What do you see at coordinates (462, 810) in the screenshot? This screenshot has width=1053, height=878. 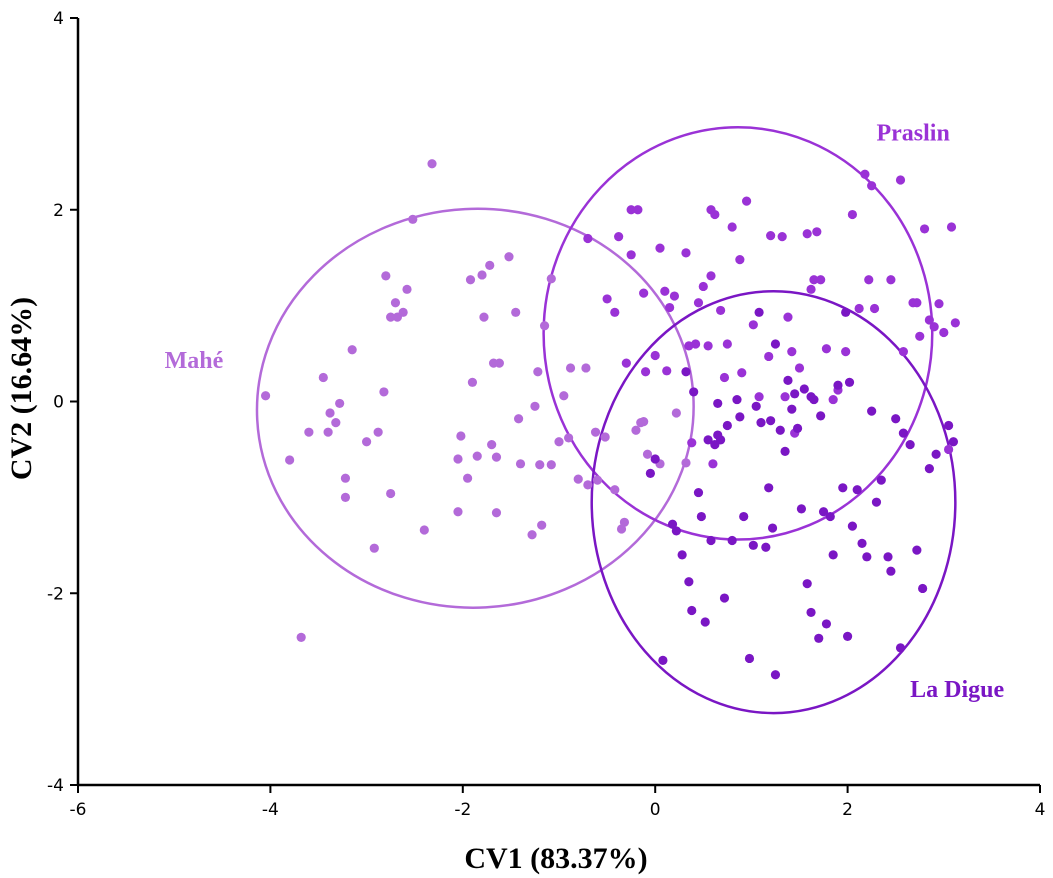 I see `x-tick-label: -2` at bounding box center [462, 810].